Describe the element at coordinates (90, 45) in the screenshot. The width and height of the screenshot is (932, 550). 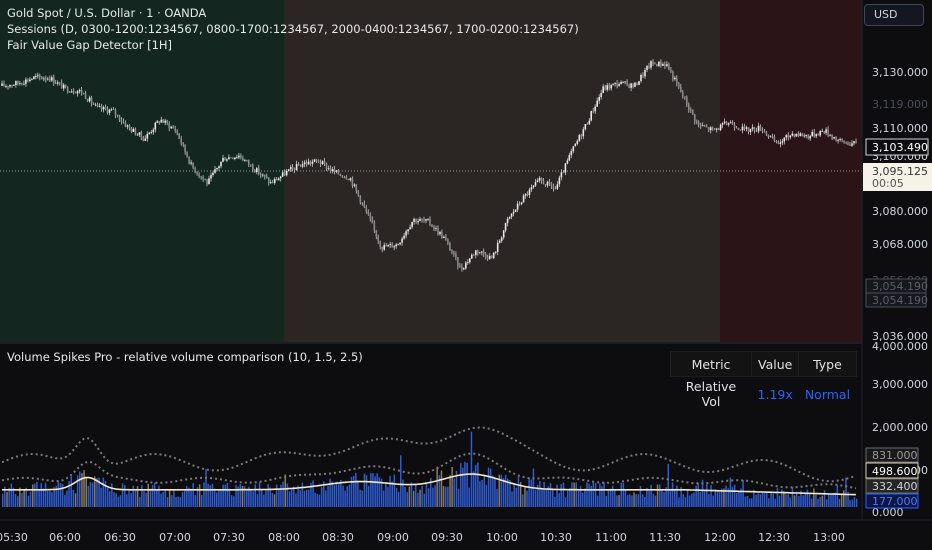
I see `fvg-indicator-legend: Fair Value Gap Detector [1H]` at that location.